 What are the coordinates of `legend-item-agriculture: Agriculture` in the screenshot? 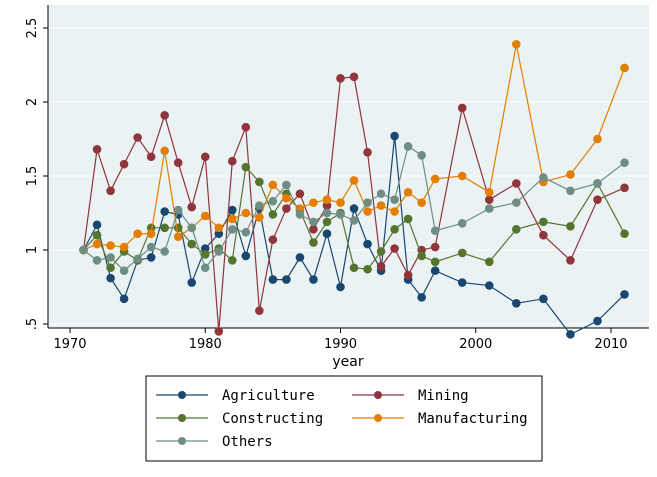 It's located at (235, 396).